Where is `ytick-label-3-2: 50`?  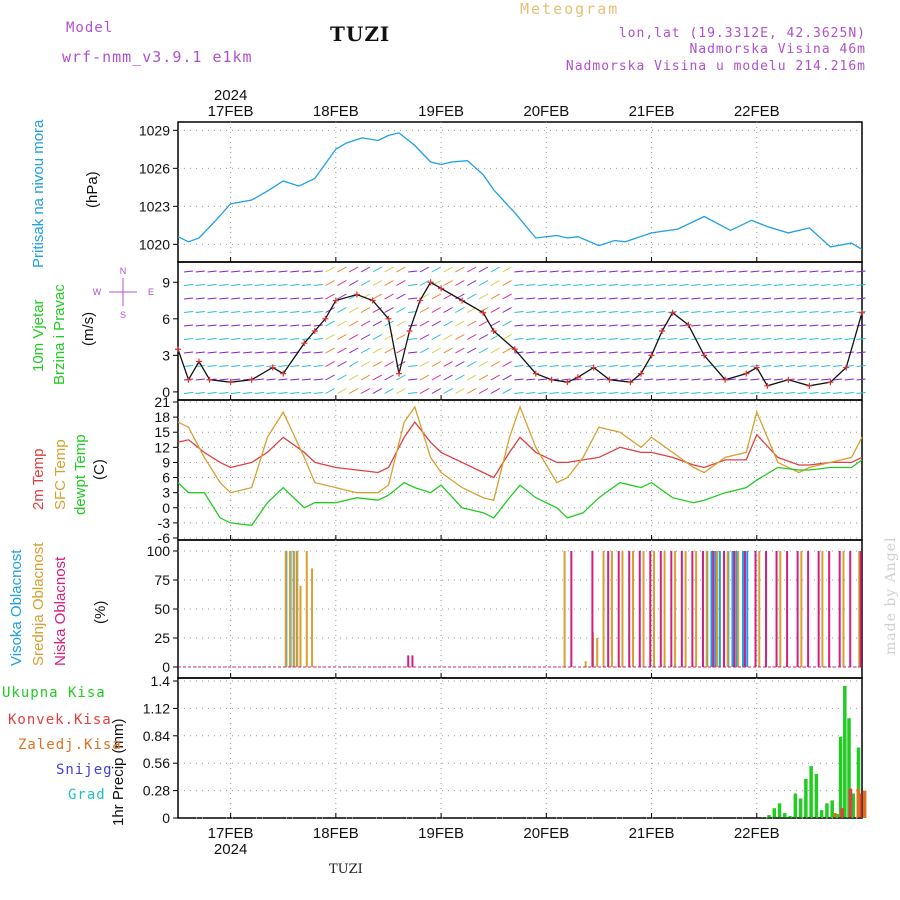 ytick-label-3-2: 50 is located at coordinates (162, 609).